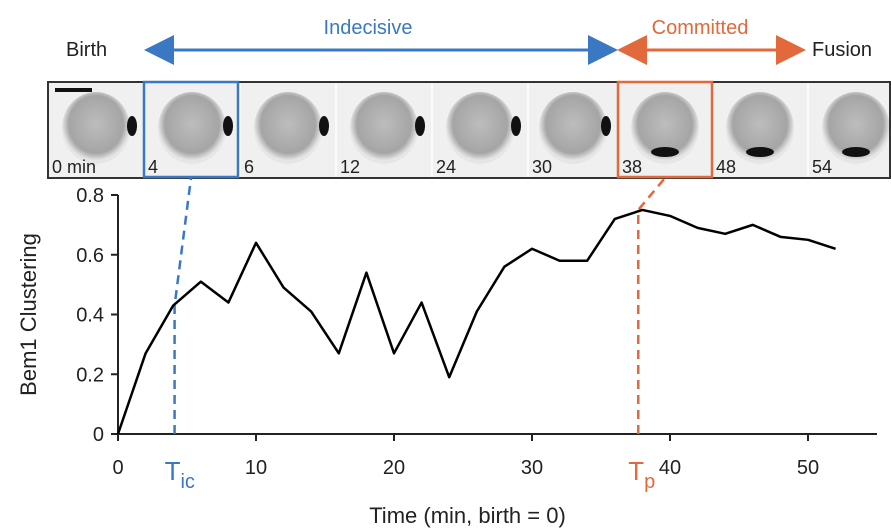 This screenshot has width=891, height=531. Describe the element at coordinates (532, 468) in the screenshot. I see `x-tick-label: 30` at that location.